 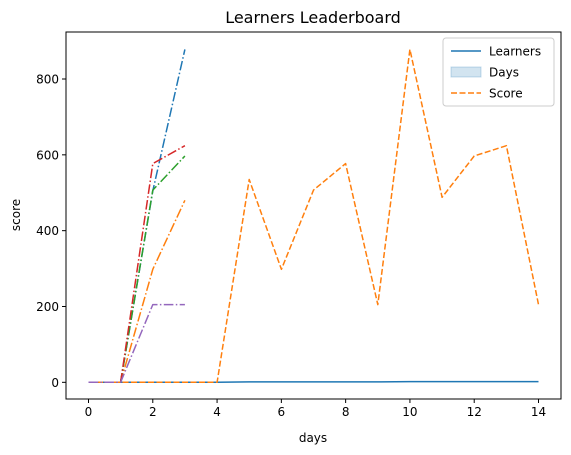 What do you see at coordinates (89, 412) in the screenshot?
I see `x-tick-label: 0` at bounding box center [89, 412].